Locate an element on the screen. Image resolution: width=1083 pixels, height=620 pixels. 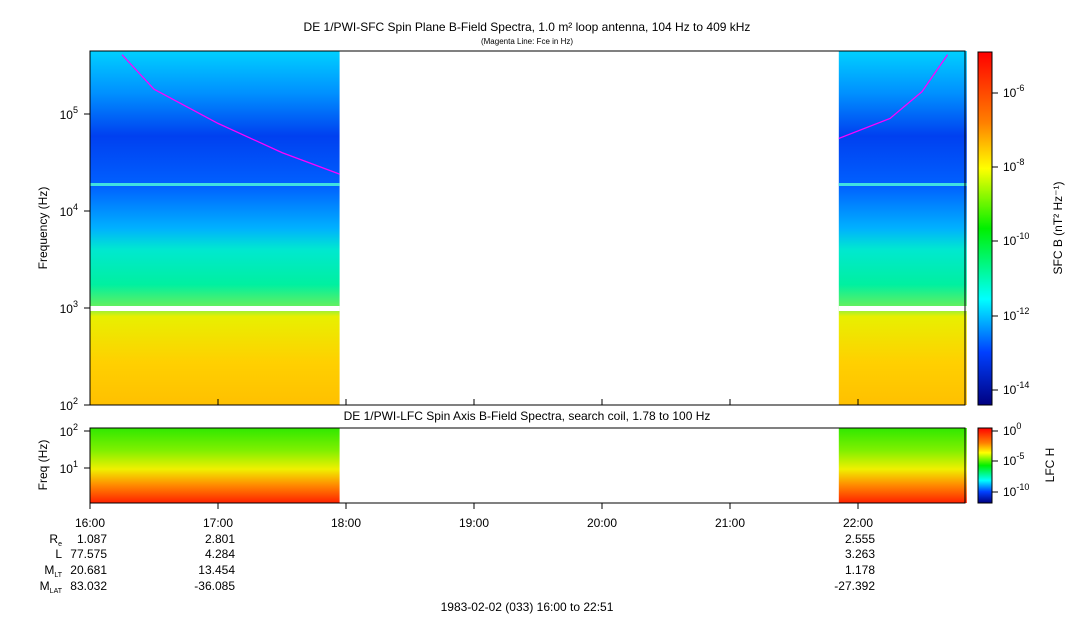
ephemeris-value-mlt: 20.681 is located at coordinates (88, 570).